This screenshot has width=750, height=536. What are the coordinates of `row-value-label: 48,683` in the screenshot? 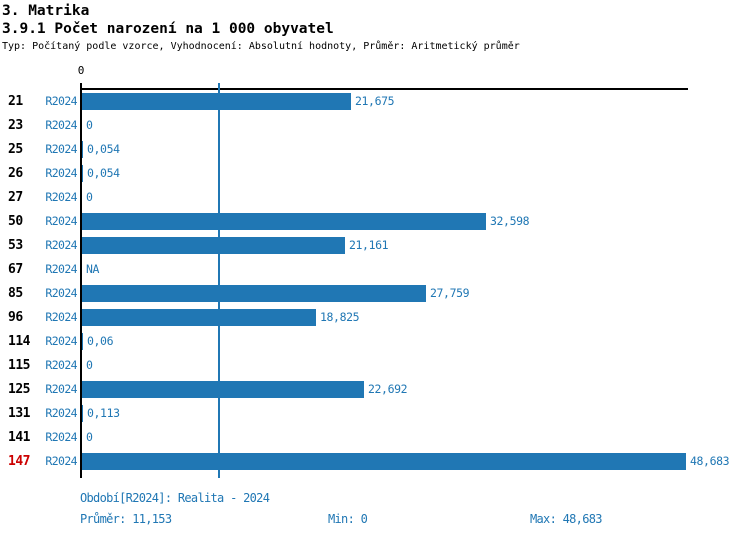 It's located at (710, 461).